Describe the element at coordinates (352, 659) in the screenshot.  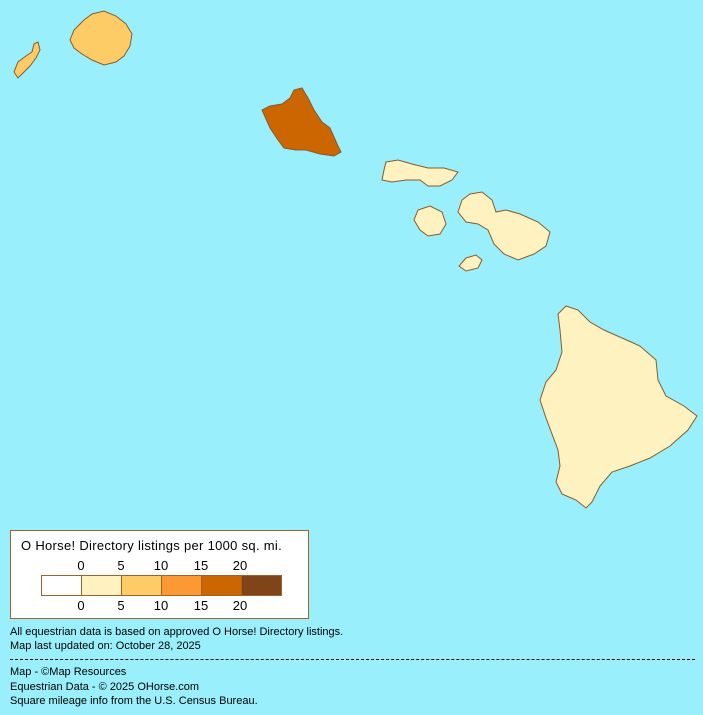
I see `divider` at that location.